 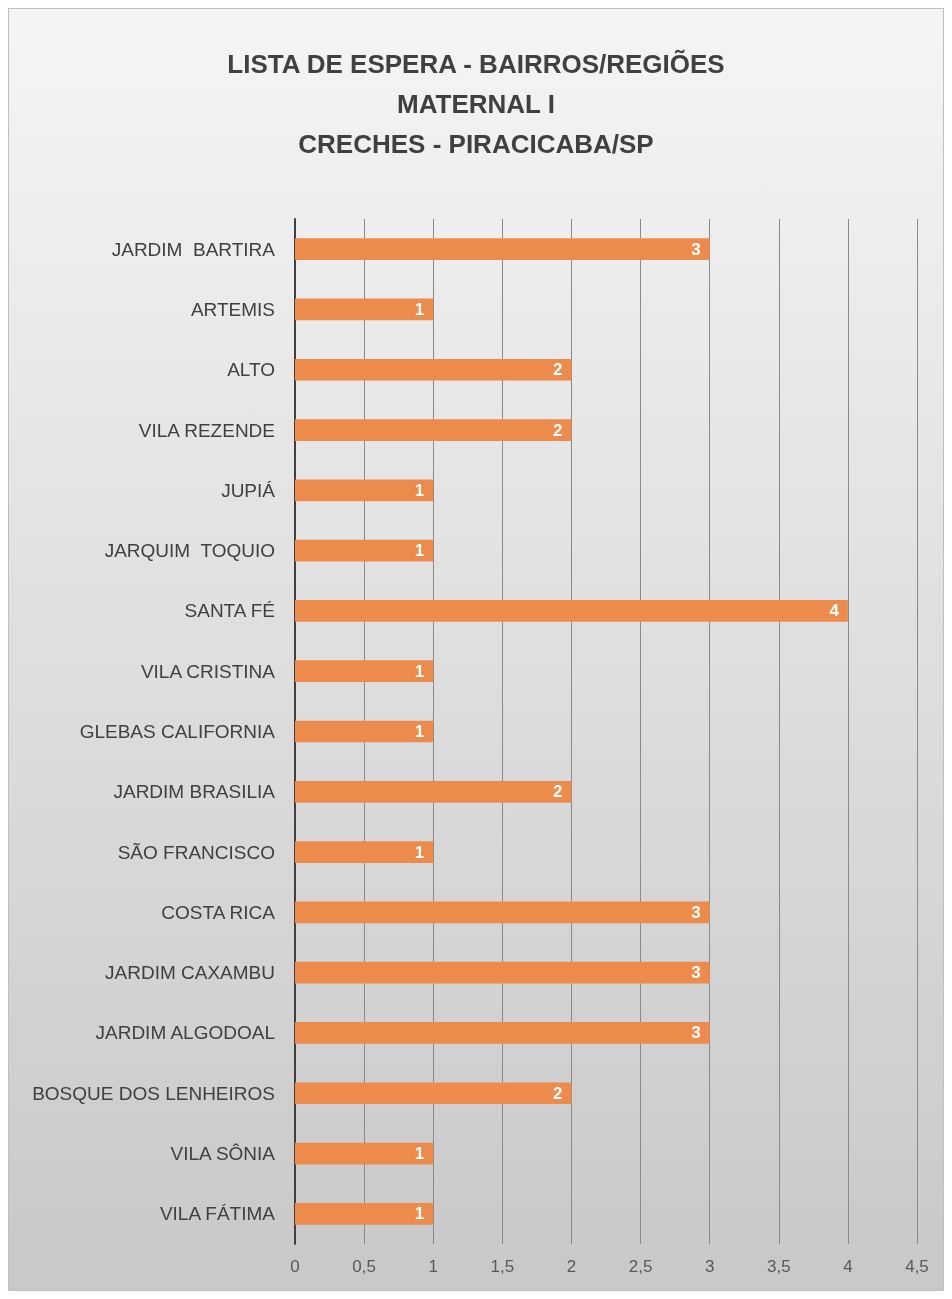 I want to click on y-tick-label: BOSQUE DOS LENHEIROS, so click(x=153, y=1093).